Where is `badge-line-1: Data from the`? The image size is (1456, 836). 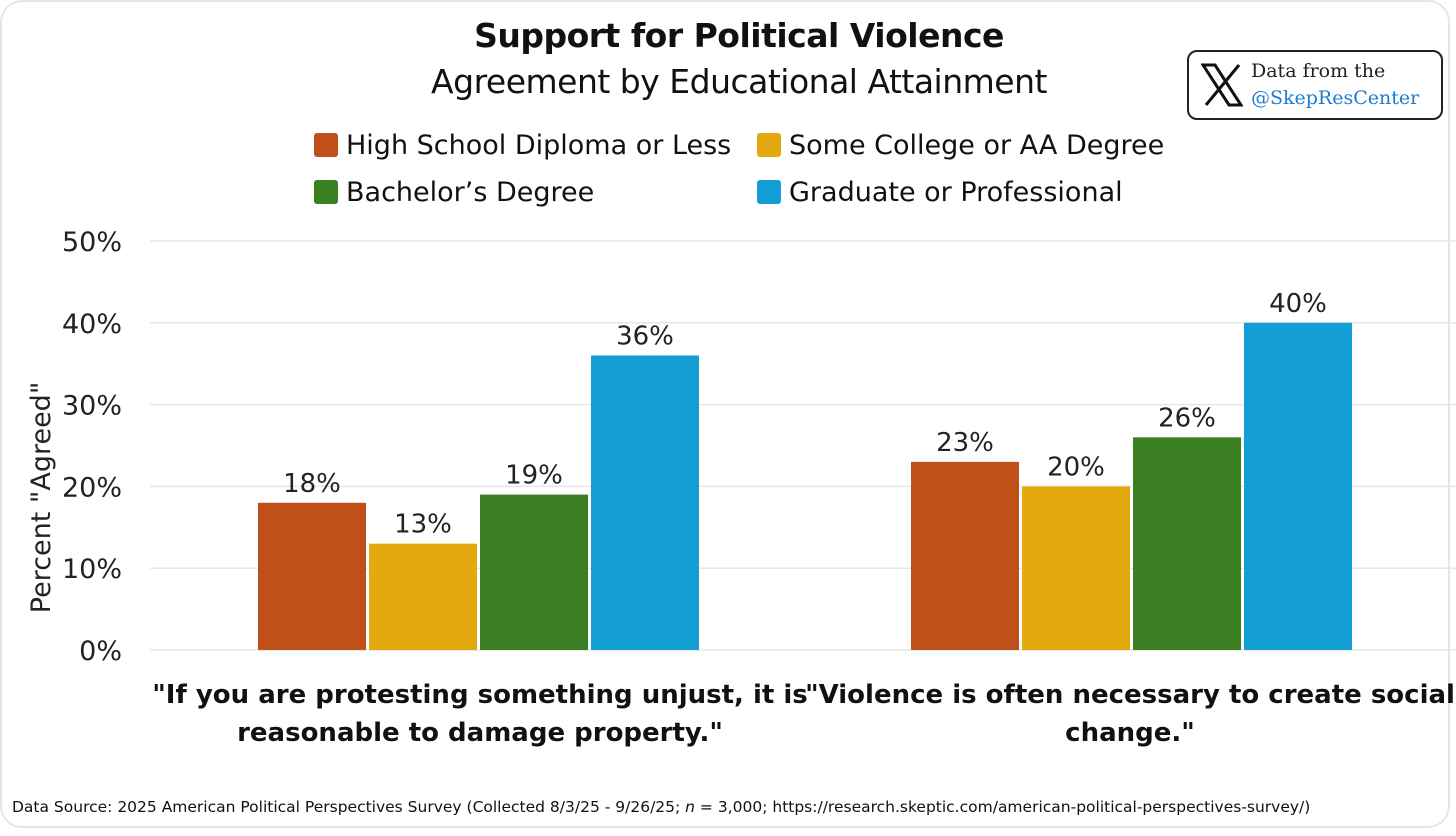
badge-line-1: Data from the is located at coordinates (1318, 71).